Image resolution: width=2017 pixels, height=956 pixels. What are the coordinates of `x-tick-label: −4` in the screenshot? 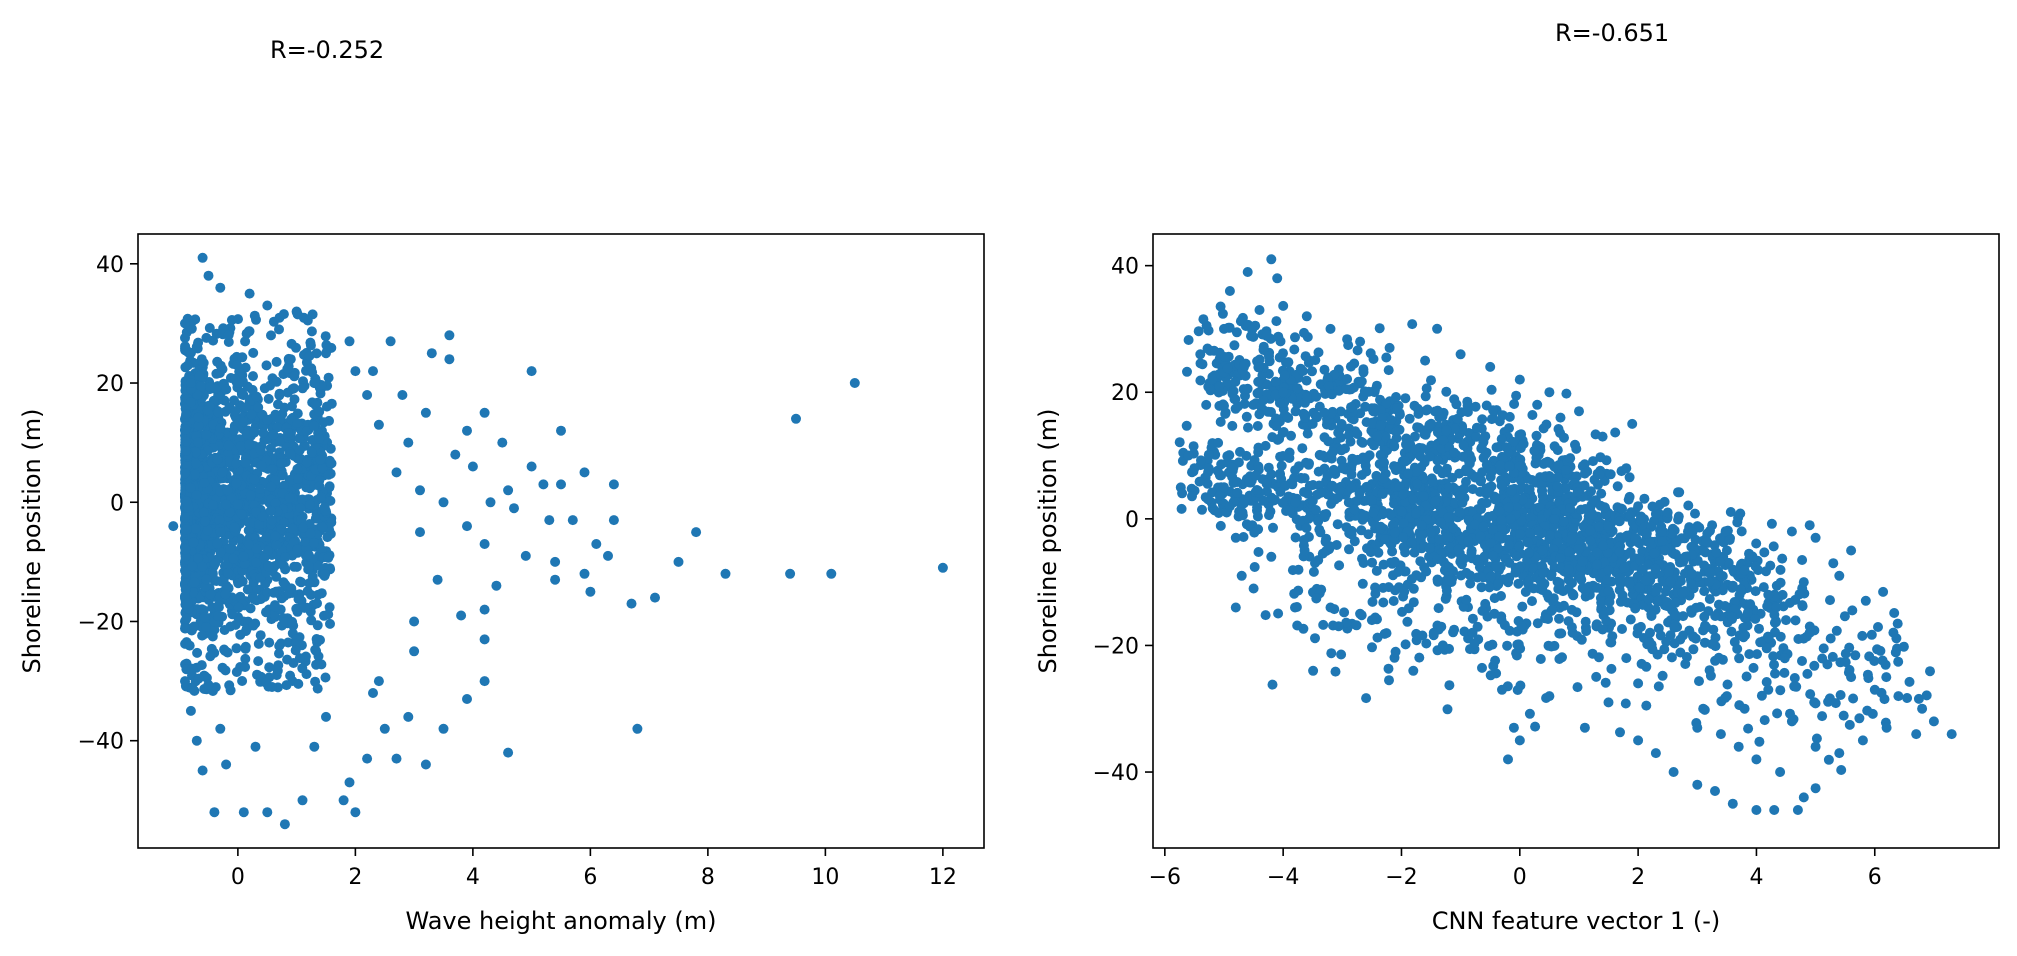 It's located at (1283, 877).